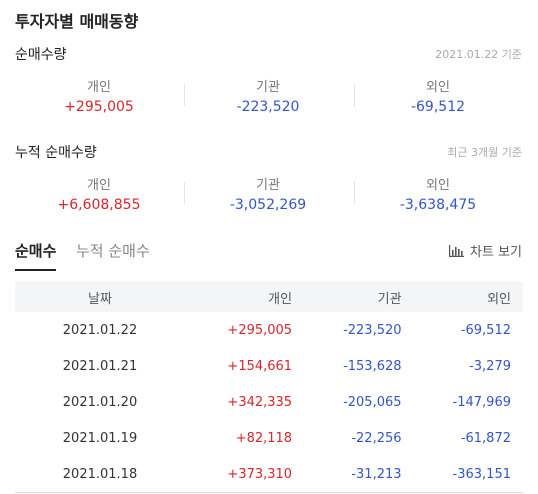 The image size is (538, 494). I want to click on header-foreign: 외인, so click(468, 297).